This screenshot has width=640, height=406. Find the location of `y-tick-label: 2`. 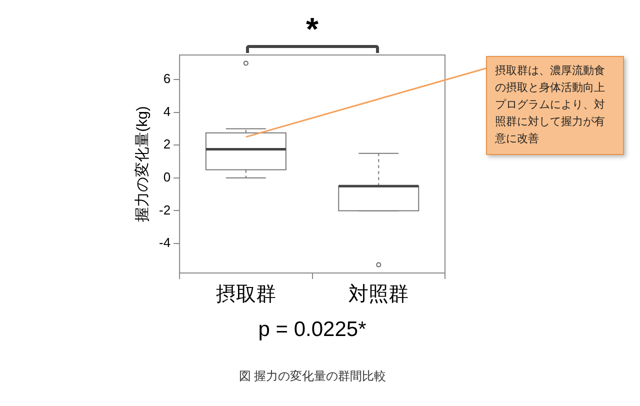

y-tick-label: 2 is located at coordinates (167, 144).